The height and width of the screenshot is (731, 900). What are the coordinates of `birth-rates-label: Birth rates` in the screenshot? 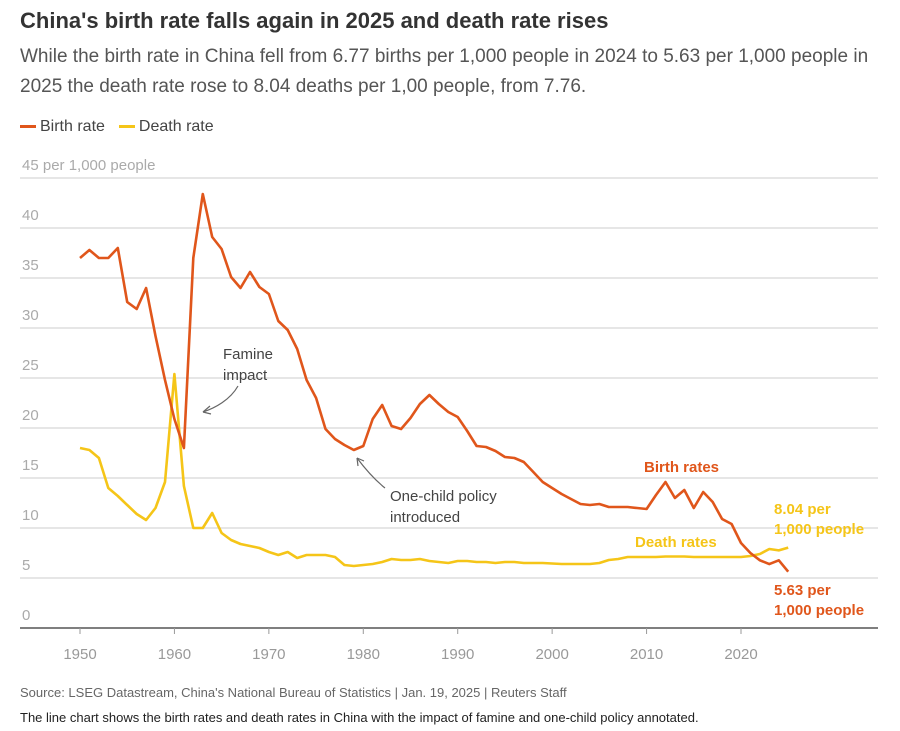 It's located at (681, 467).